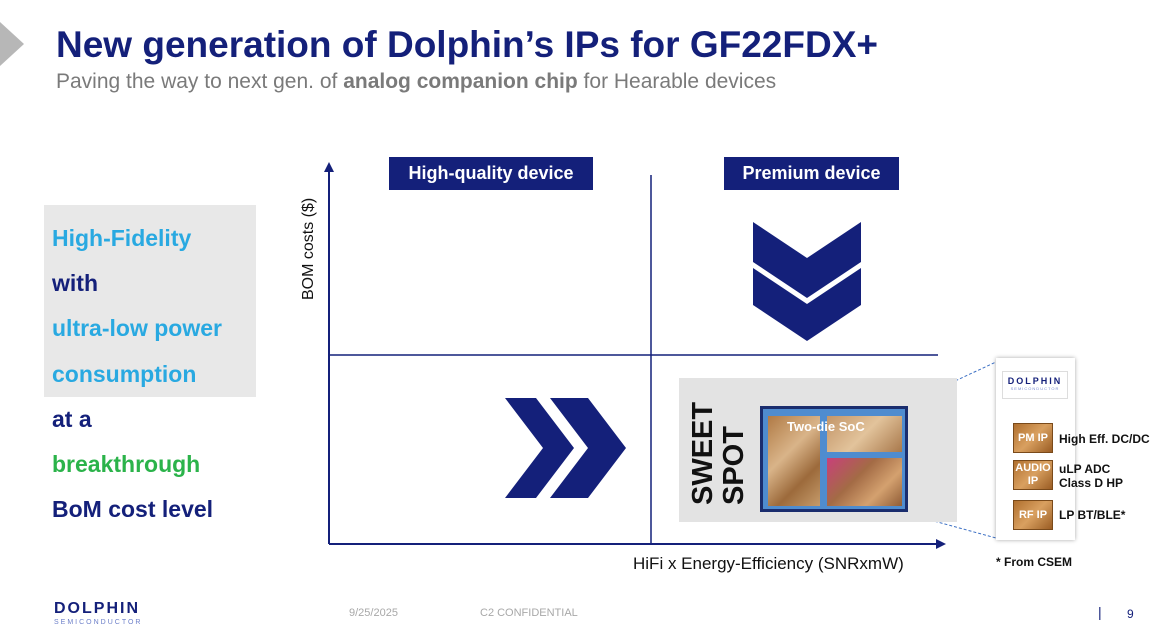 This screenshot has height=632, width=1169. What do you see at coordinates (329, 167) in the screenshot?
I see `y-axis-arrowhead` at bounding box center [329, 167].